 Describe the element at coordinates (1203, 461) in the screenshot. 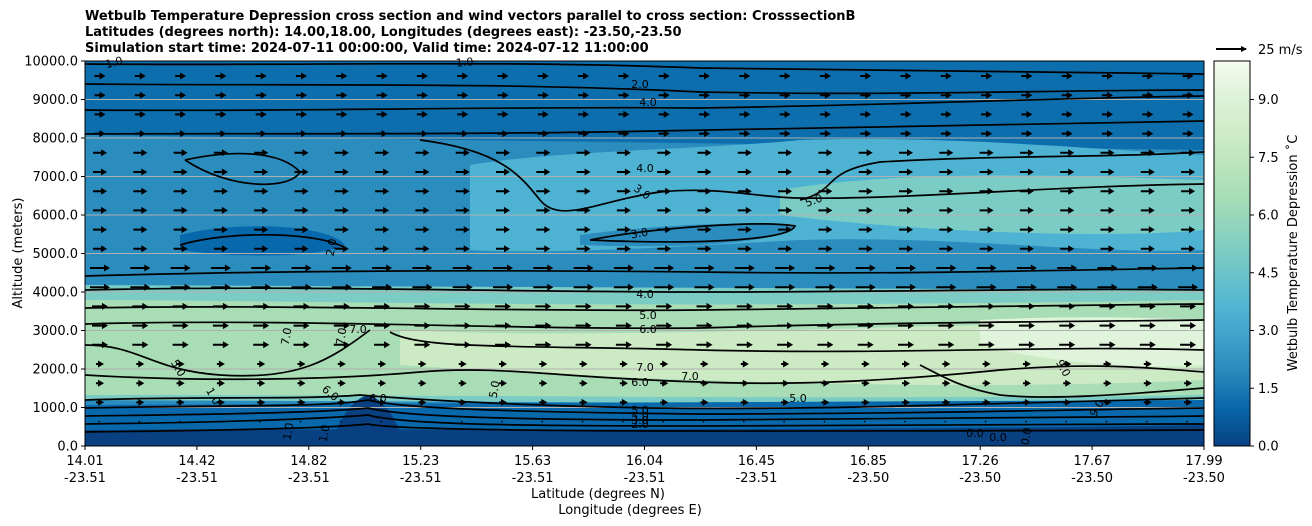

I see `x-tick-label-lat: 17.99` at that location.